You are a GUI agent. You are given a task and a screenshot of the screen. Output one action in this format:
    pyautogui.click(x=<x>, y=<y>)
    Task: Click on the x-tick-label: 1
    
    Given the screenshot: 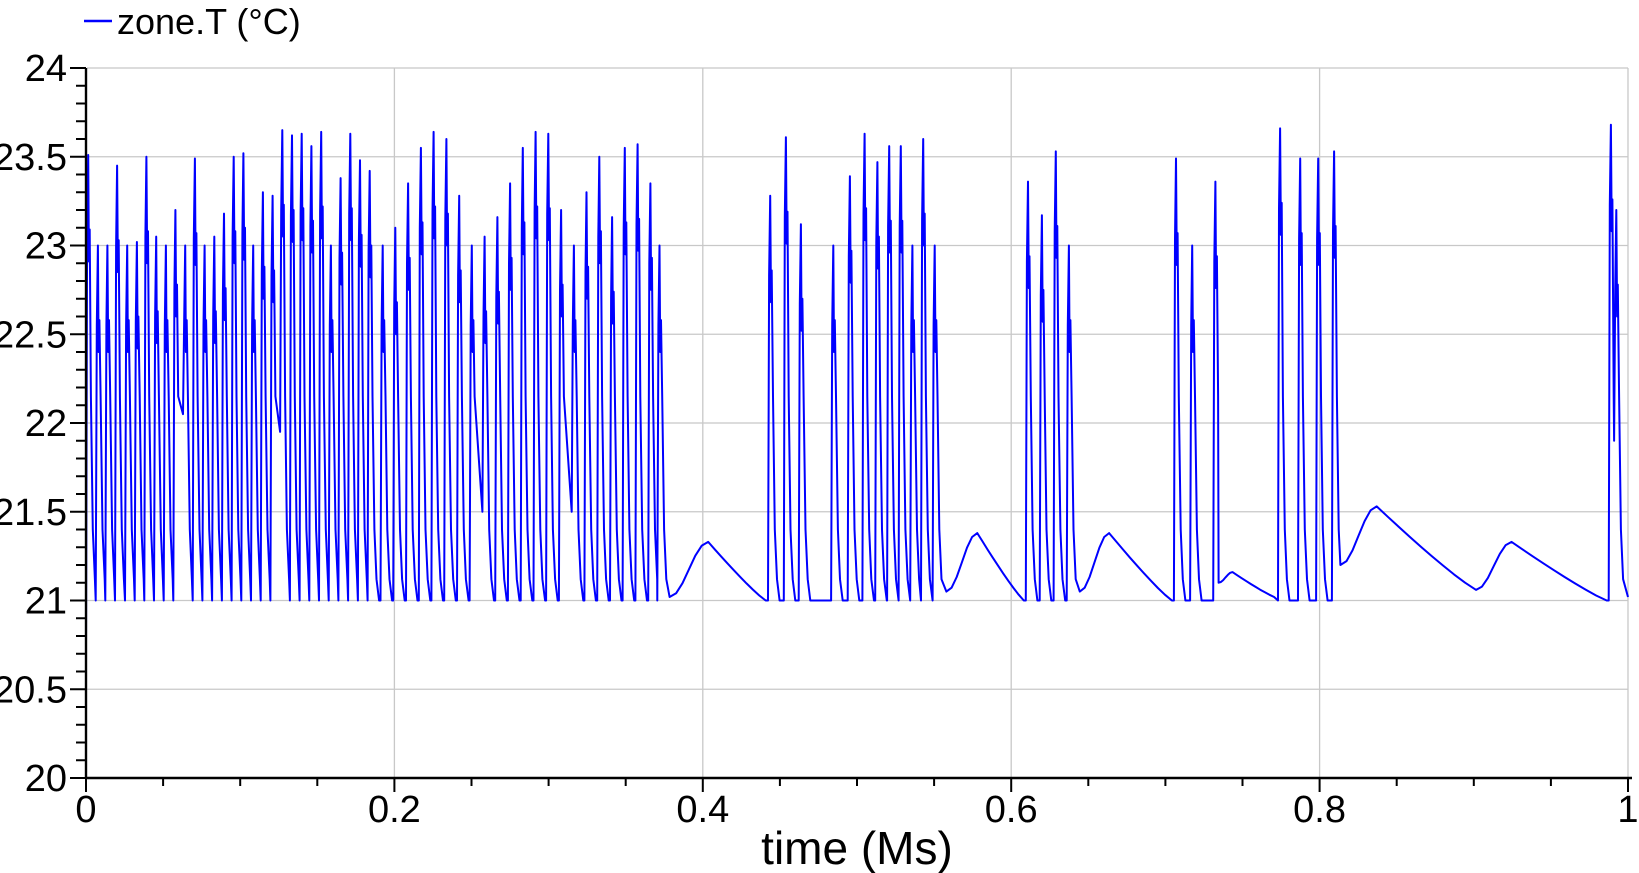 What is the action you would take?
    pyautogui.click(x=1627, y=810)
    